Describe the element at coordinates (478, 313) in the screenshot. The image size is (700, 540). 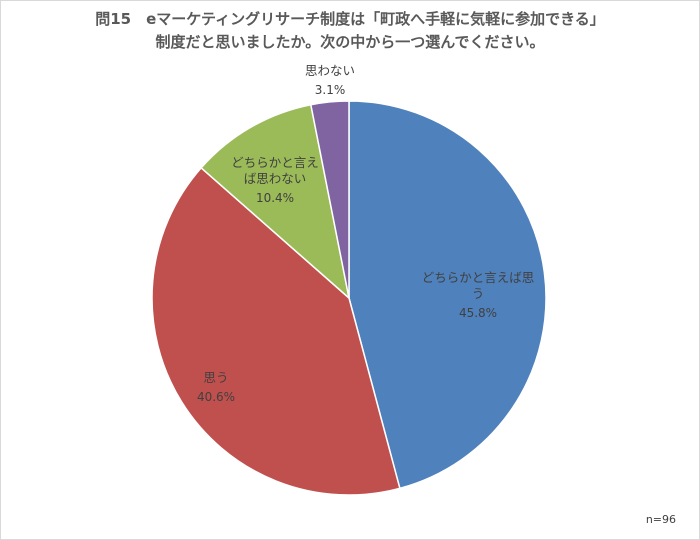
I see `slice-value-label-1: 45.8%` at that location.